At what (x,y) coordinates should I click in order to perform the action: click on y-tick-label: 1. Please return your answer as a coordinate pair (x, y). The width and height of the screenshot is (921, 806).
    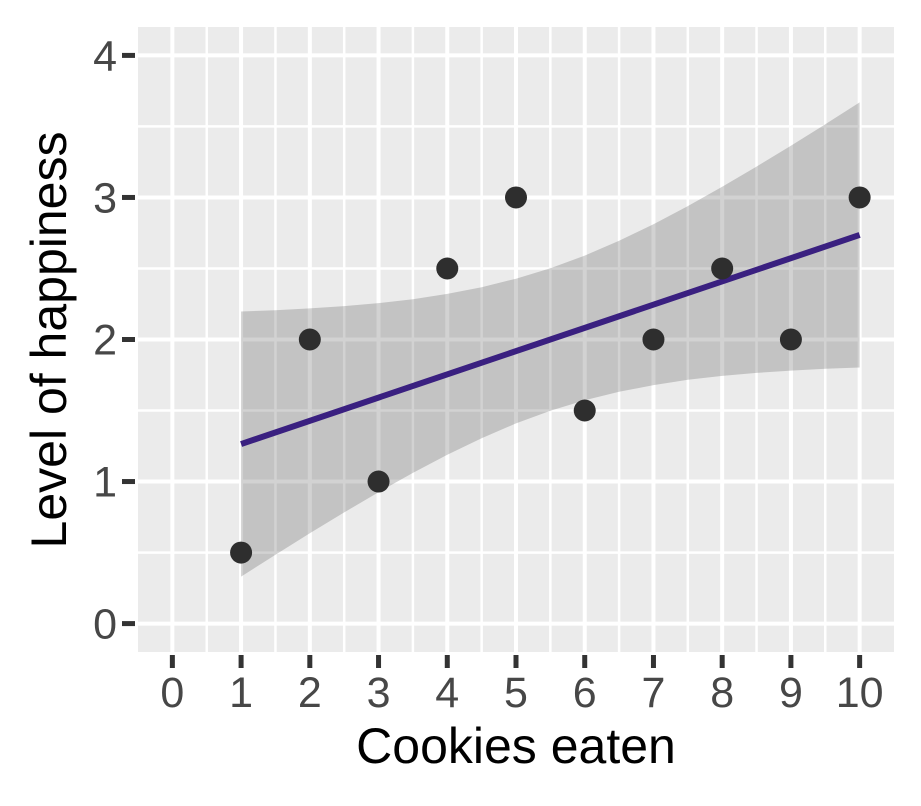
    Looking at the image, I should click on (105, 483).